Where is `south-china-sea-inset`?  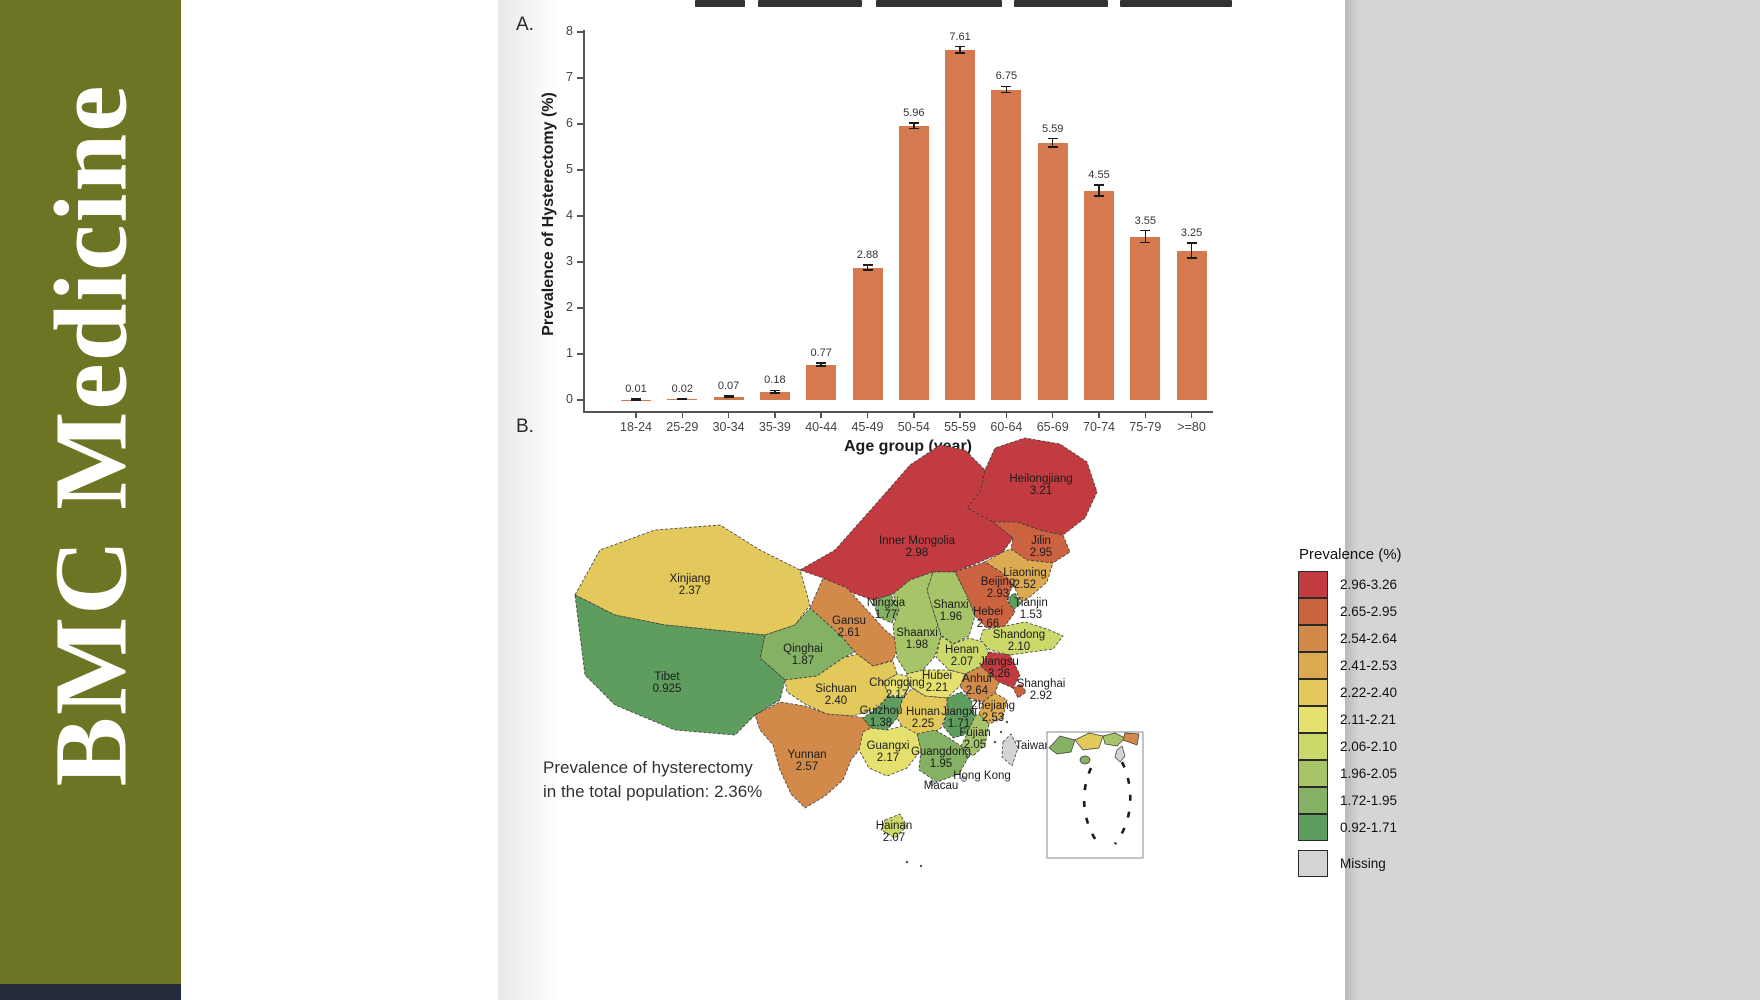 south-china-sea-inset is located at coordinates (1095, 795).